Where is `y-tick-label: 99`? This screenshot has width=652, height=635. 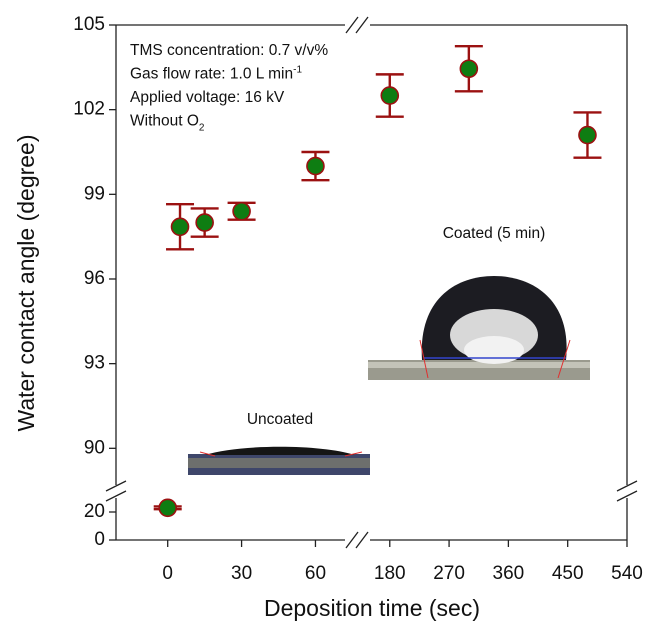 y-tick-label: 99 is located at coordinates (94, 193).